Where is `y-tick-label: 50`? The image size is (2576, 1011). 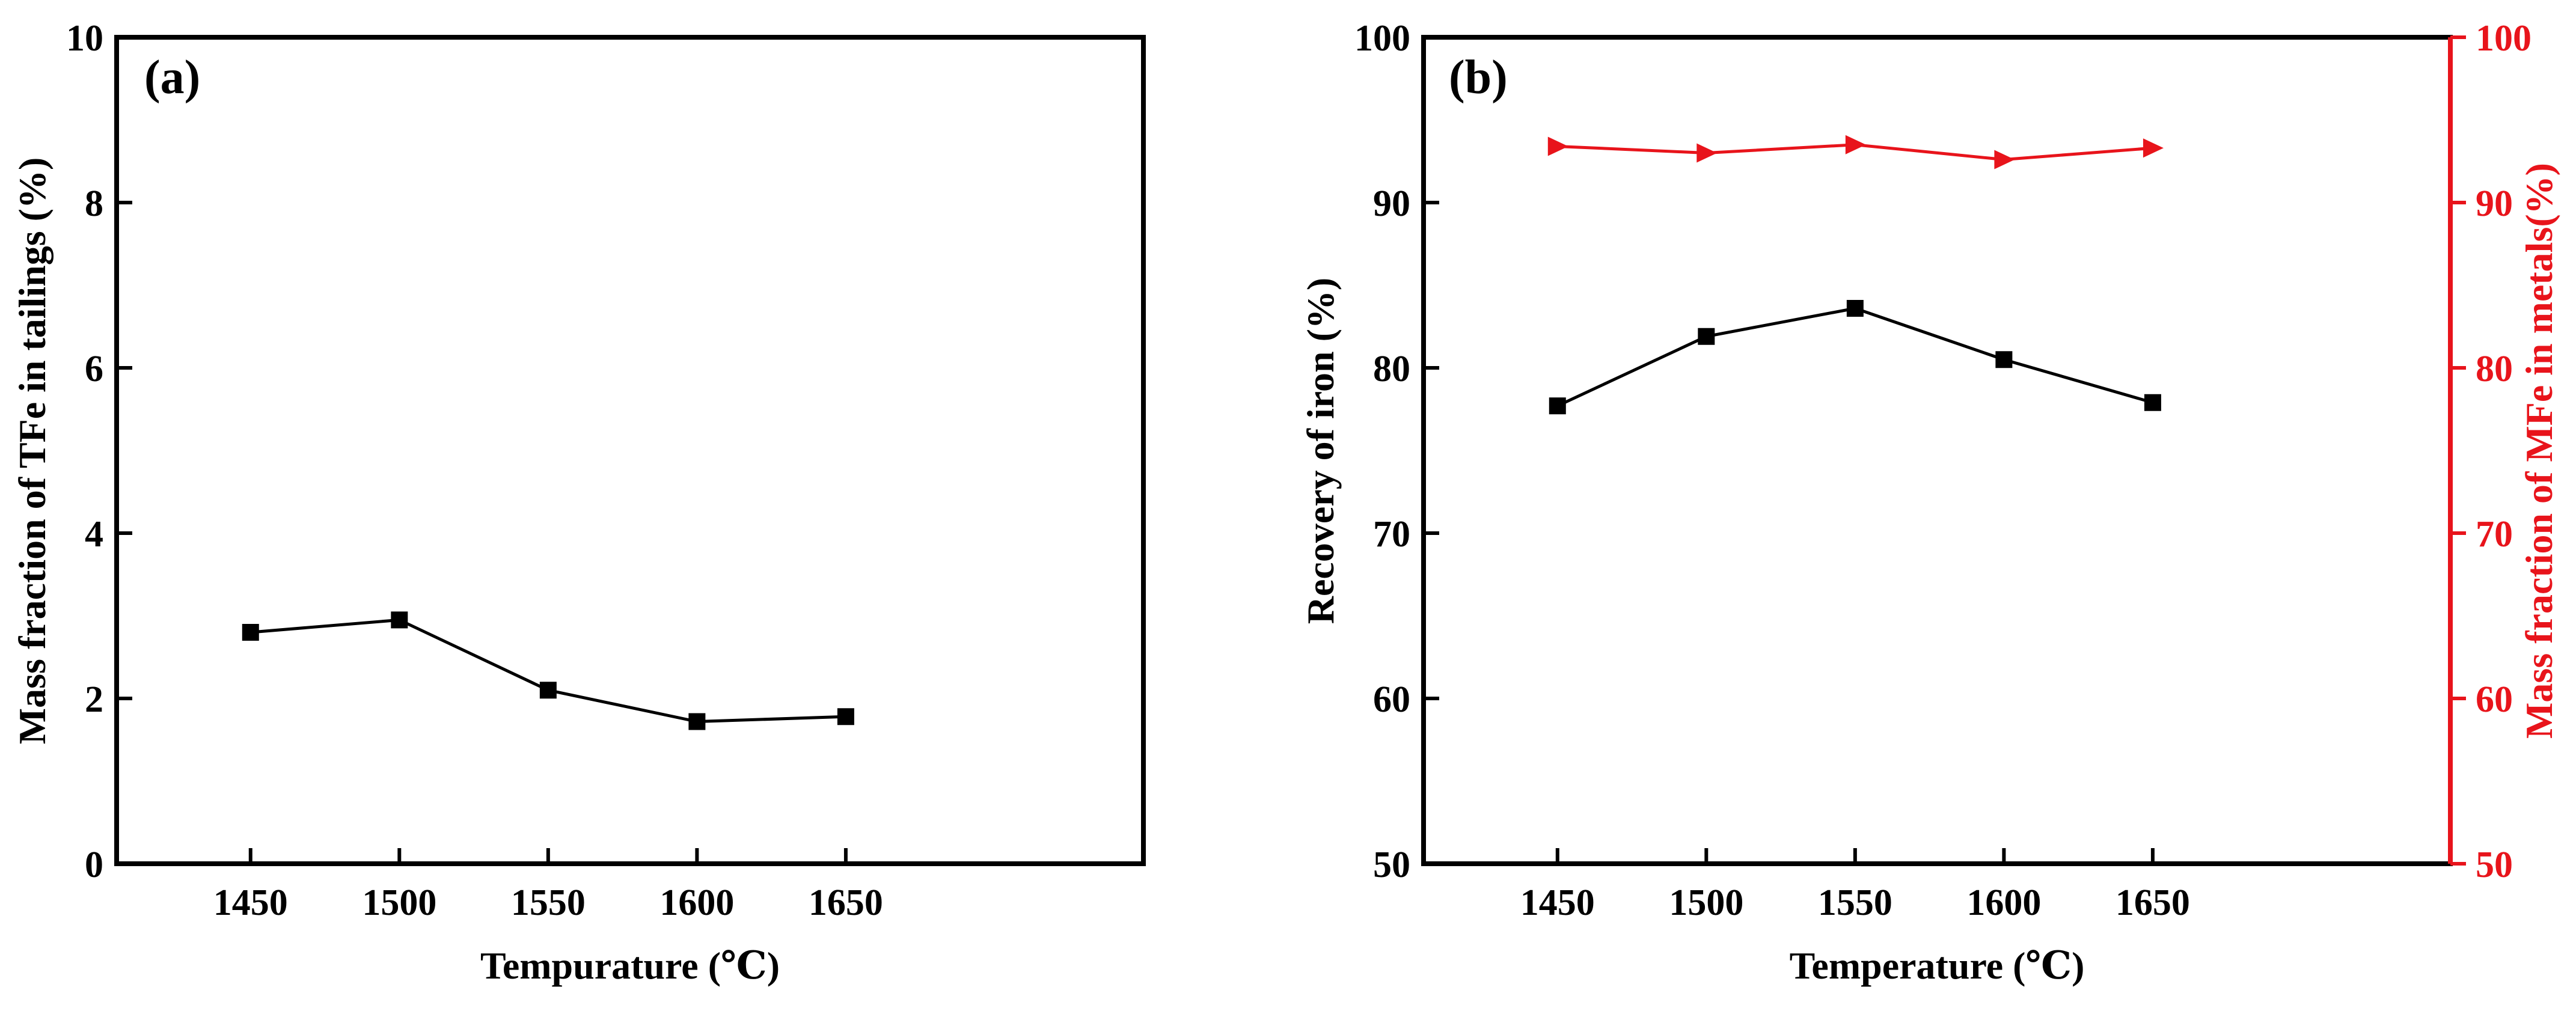
y-tick-label: 50 is located at coordinates (1391, 865).